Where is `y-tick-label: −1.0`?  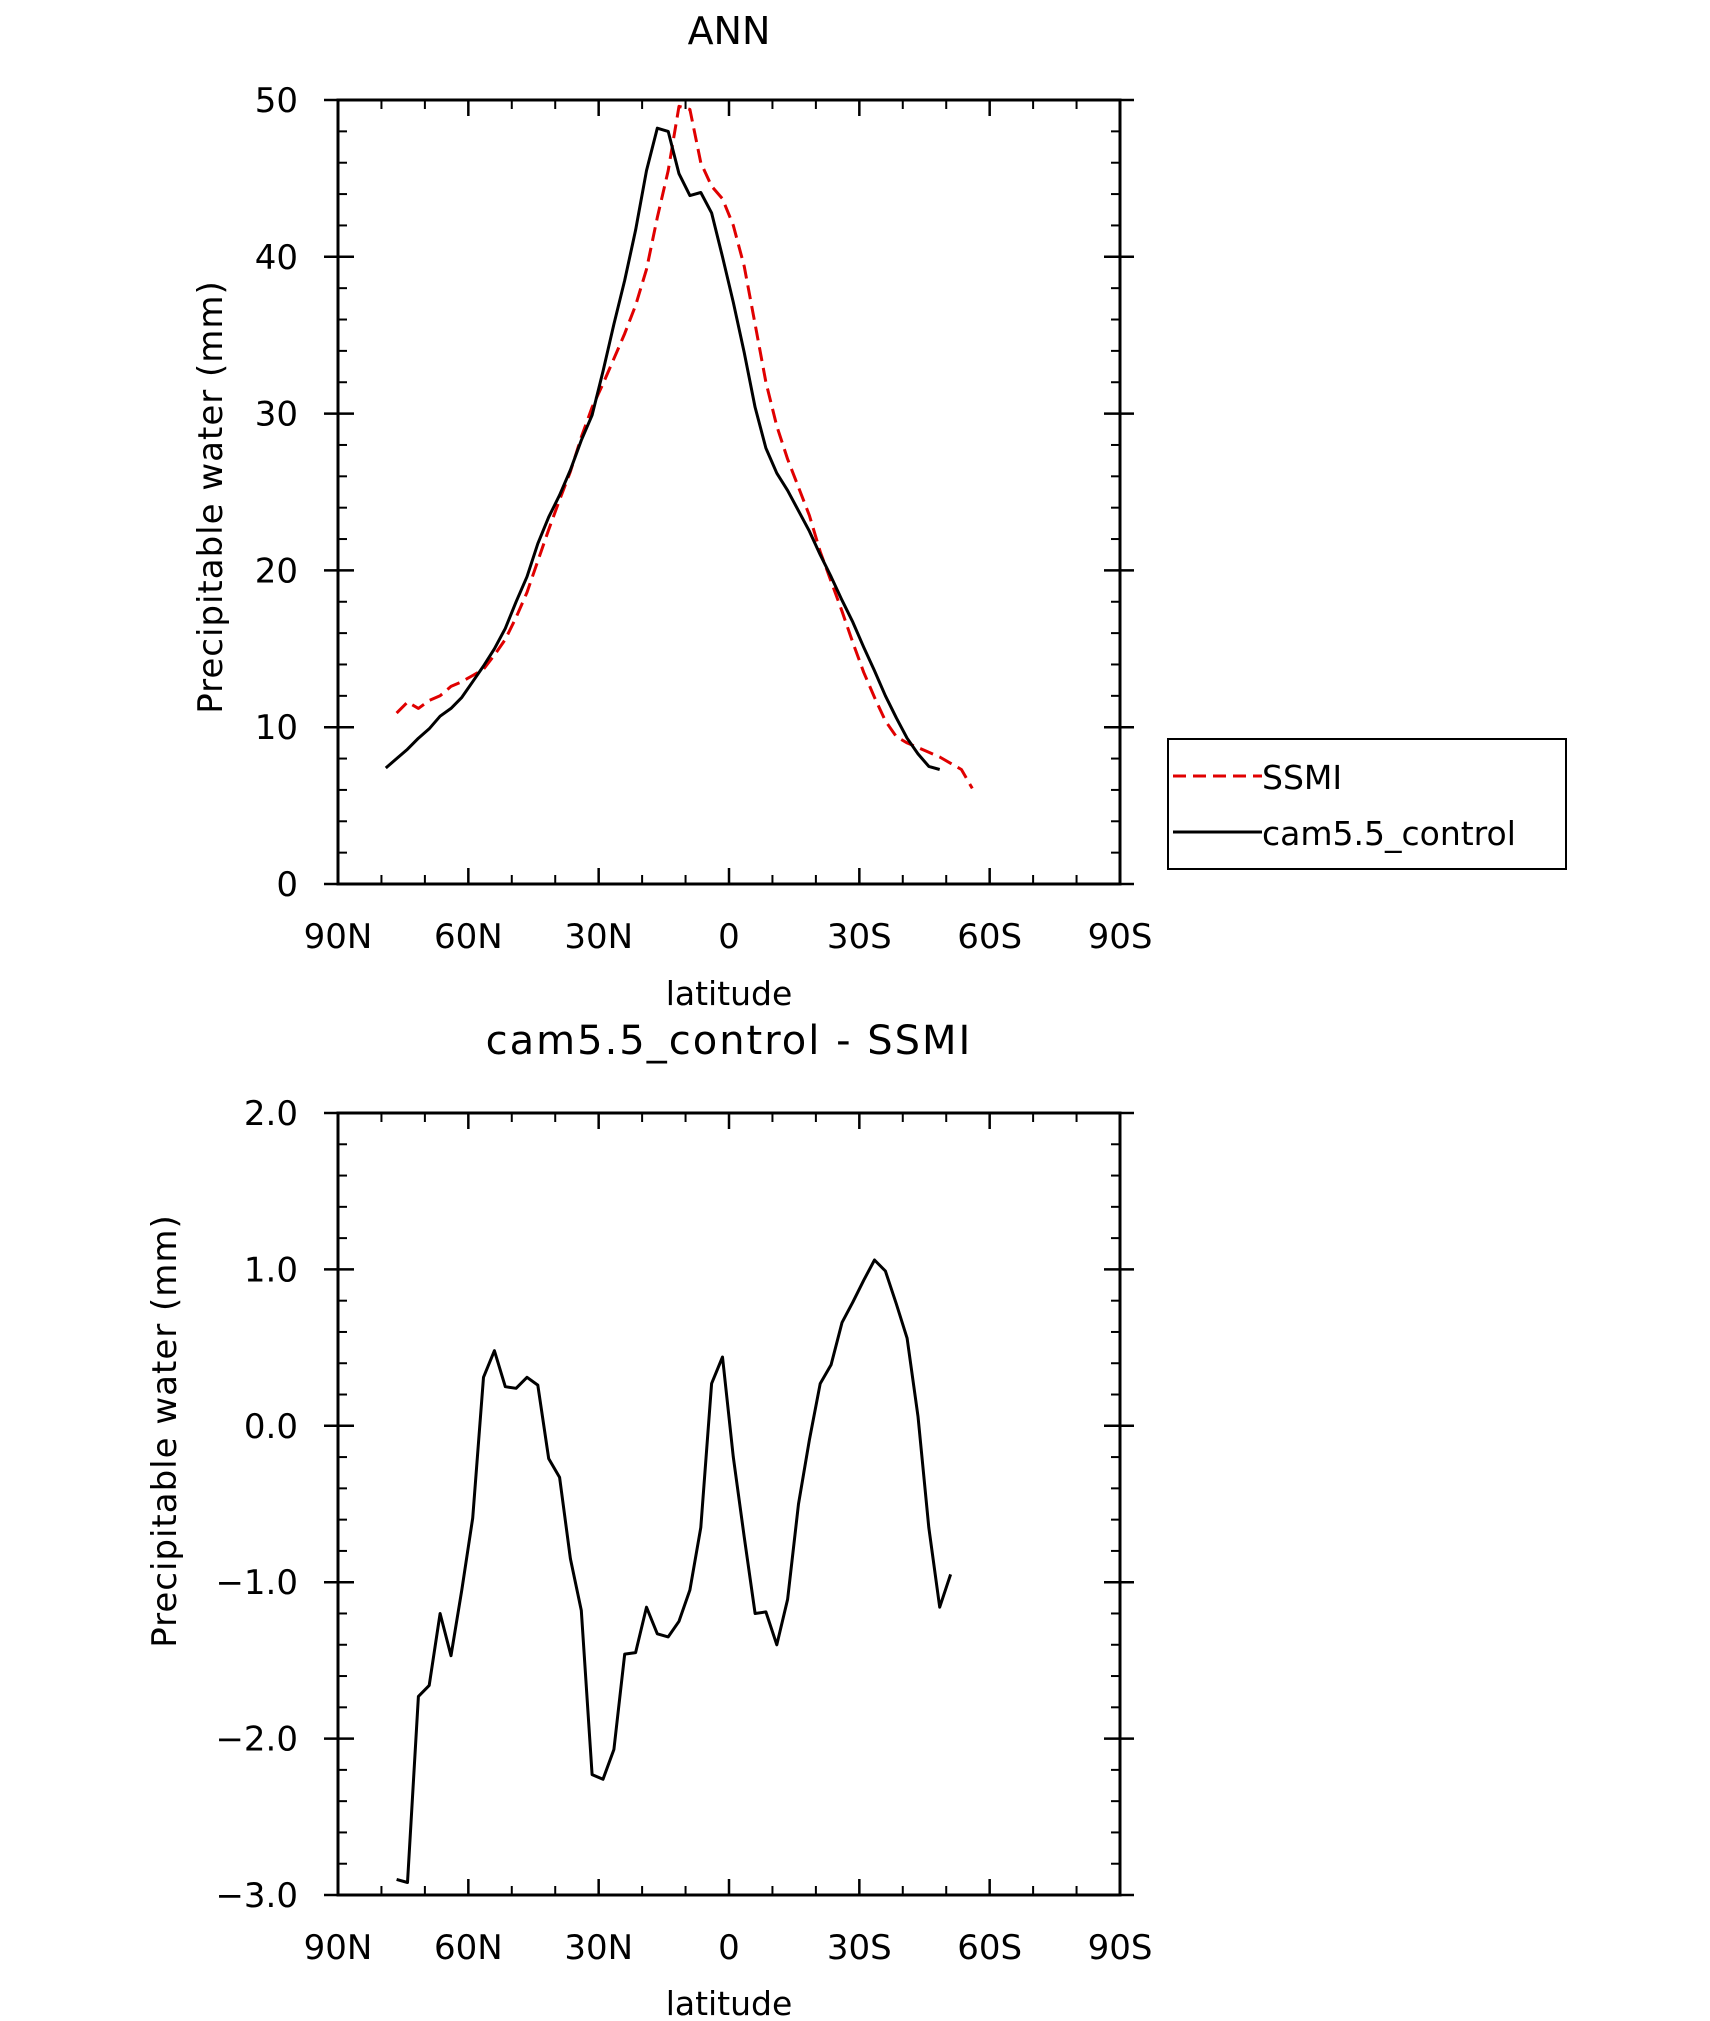 y-tick-label: −1.0 is located at coordinates (256, 1583).